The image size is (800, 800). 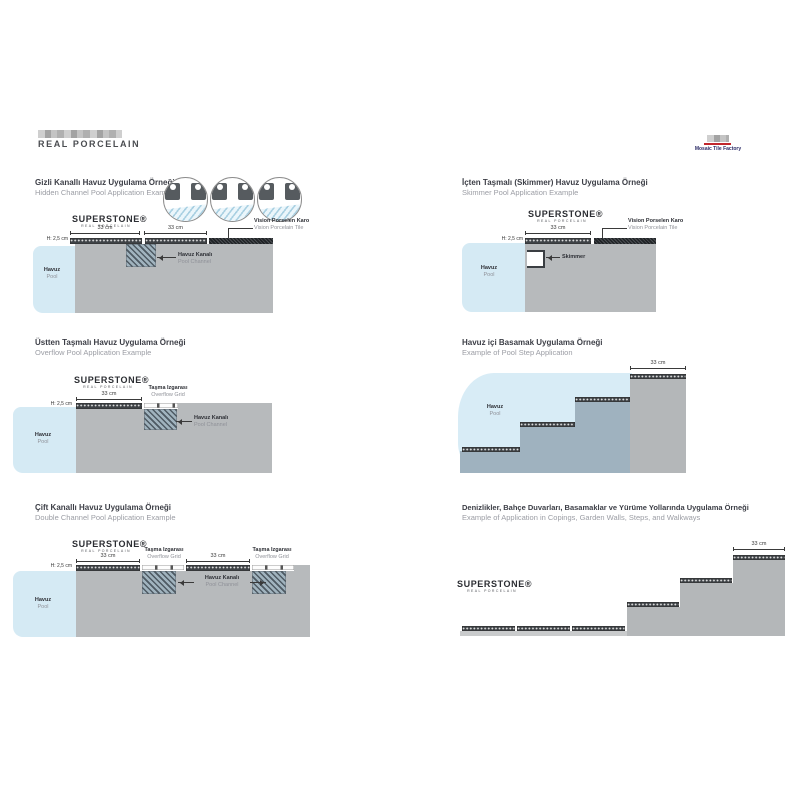 I want to click on section-title-overflow: Üstten Taşmalı Havuz Uygulama Örneği, so click(x=110, y=342).